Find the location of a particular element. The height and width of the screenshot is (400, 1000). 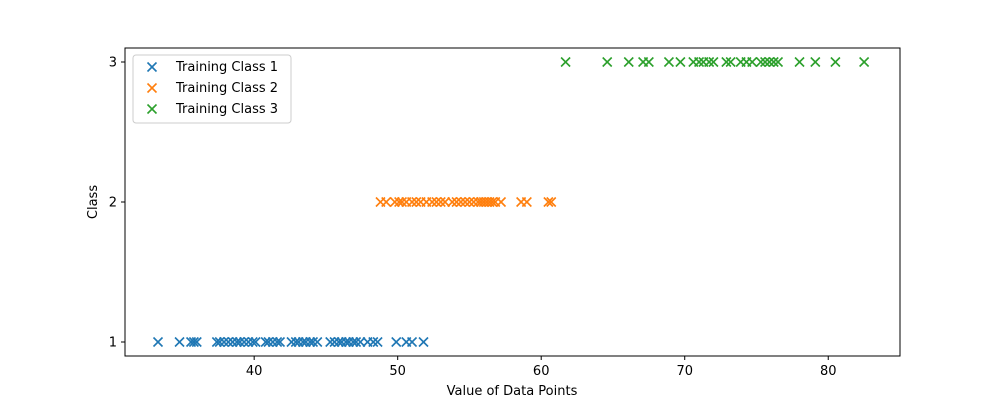

y-tick-label-1: 1 is located at coordinates (113, 343).